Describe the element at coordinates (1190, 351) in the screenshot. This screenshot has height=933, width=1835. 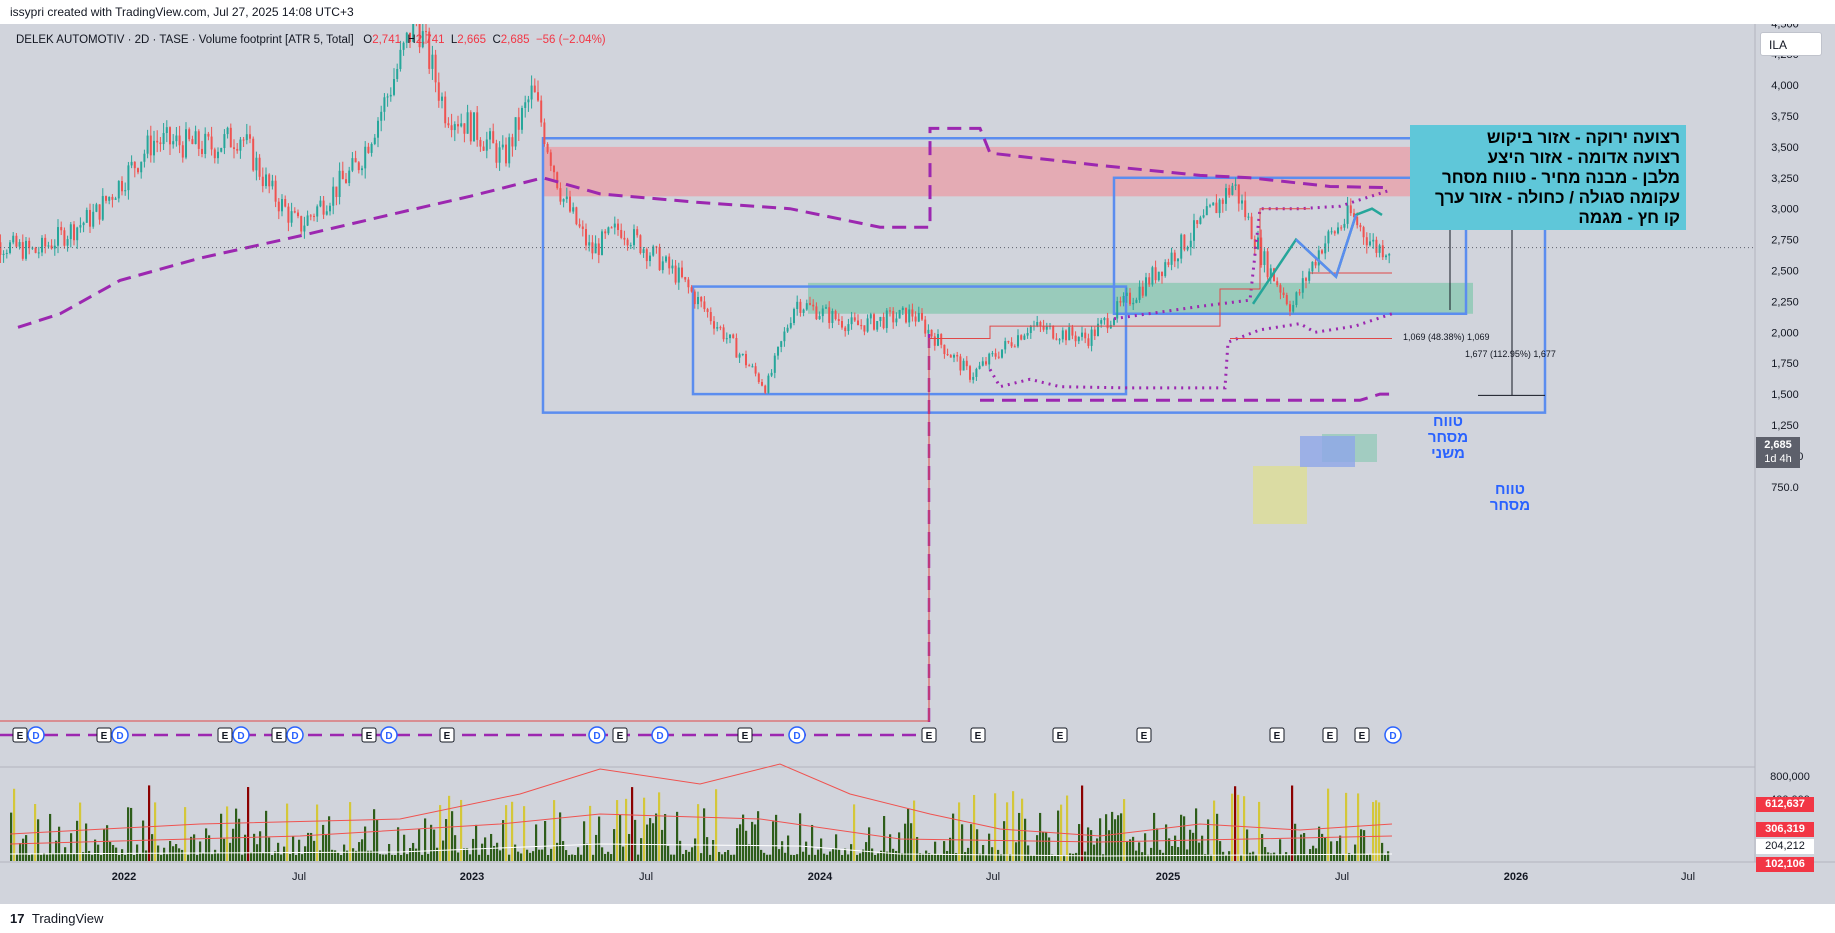
I see `value-area-dotted-low` at that location.